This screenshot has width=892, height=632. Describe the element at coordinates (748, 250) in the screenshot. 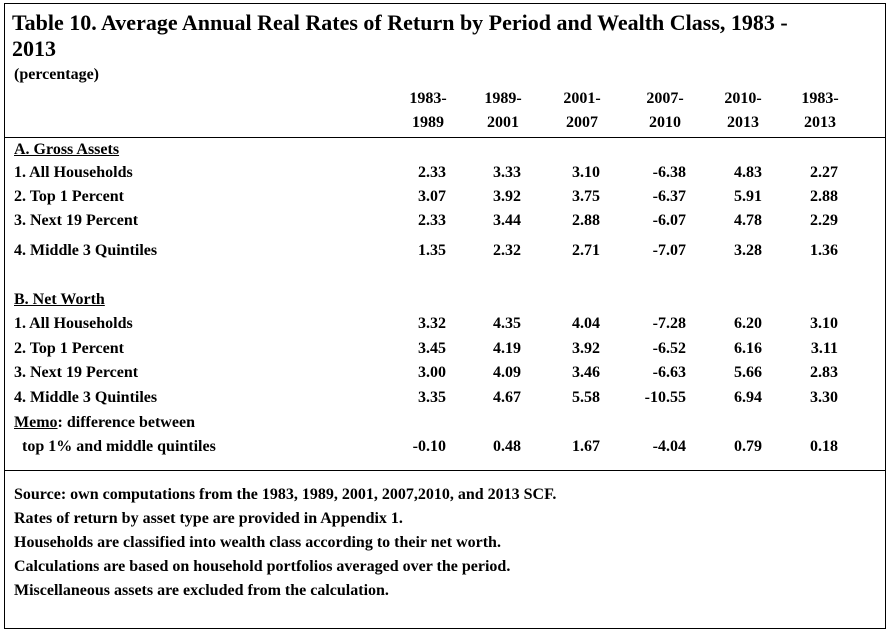

I see `table-cell: 3.28` at that location.